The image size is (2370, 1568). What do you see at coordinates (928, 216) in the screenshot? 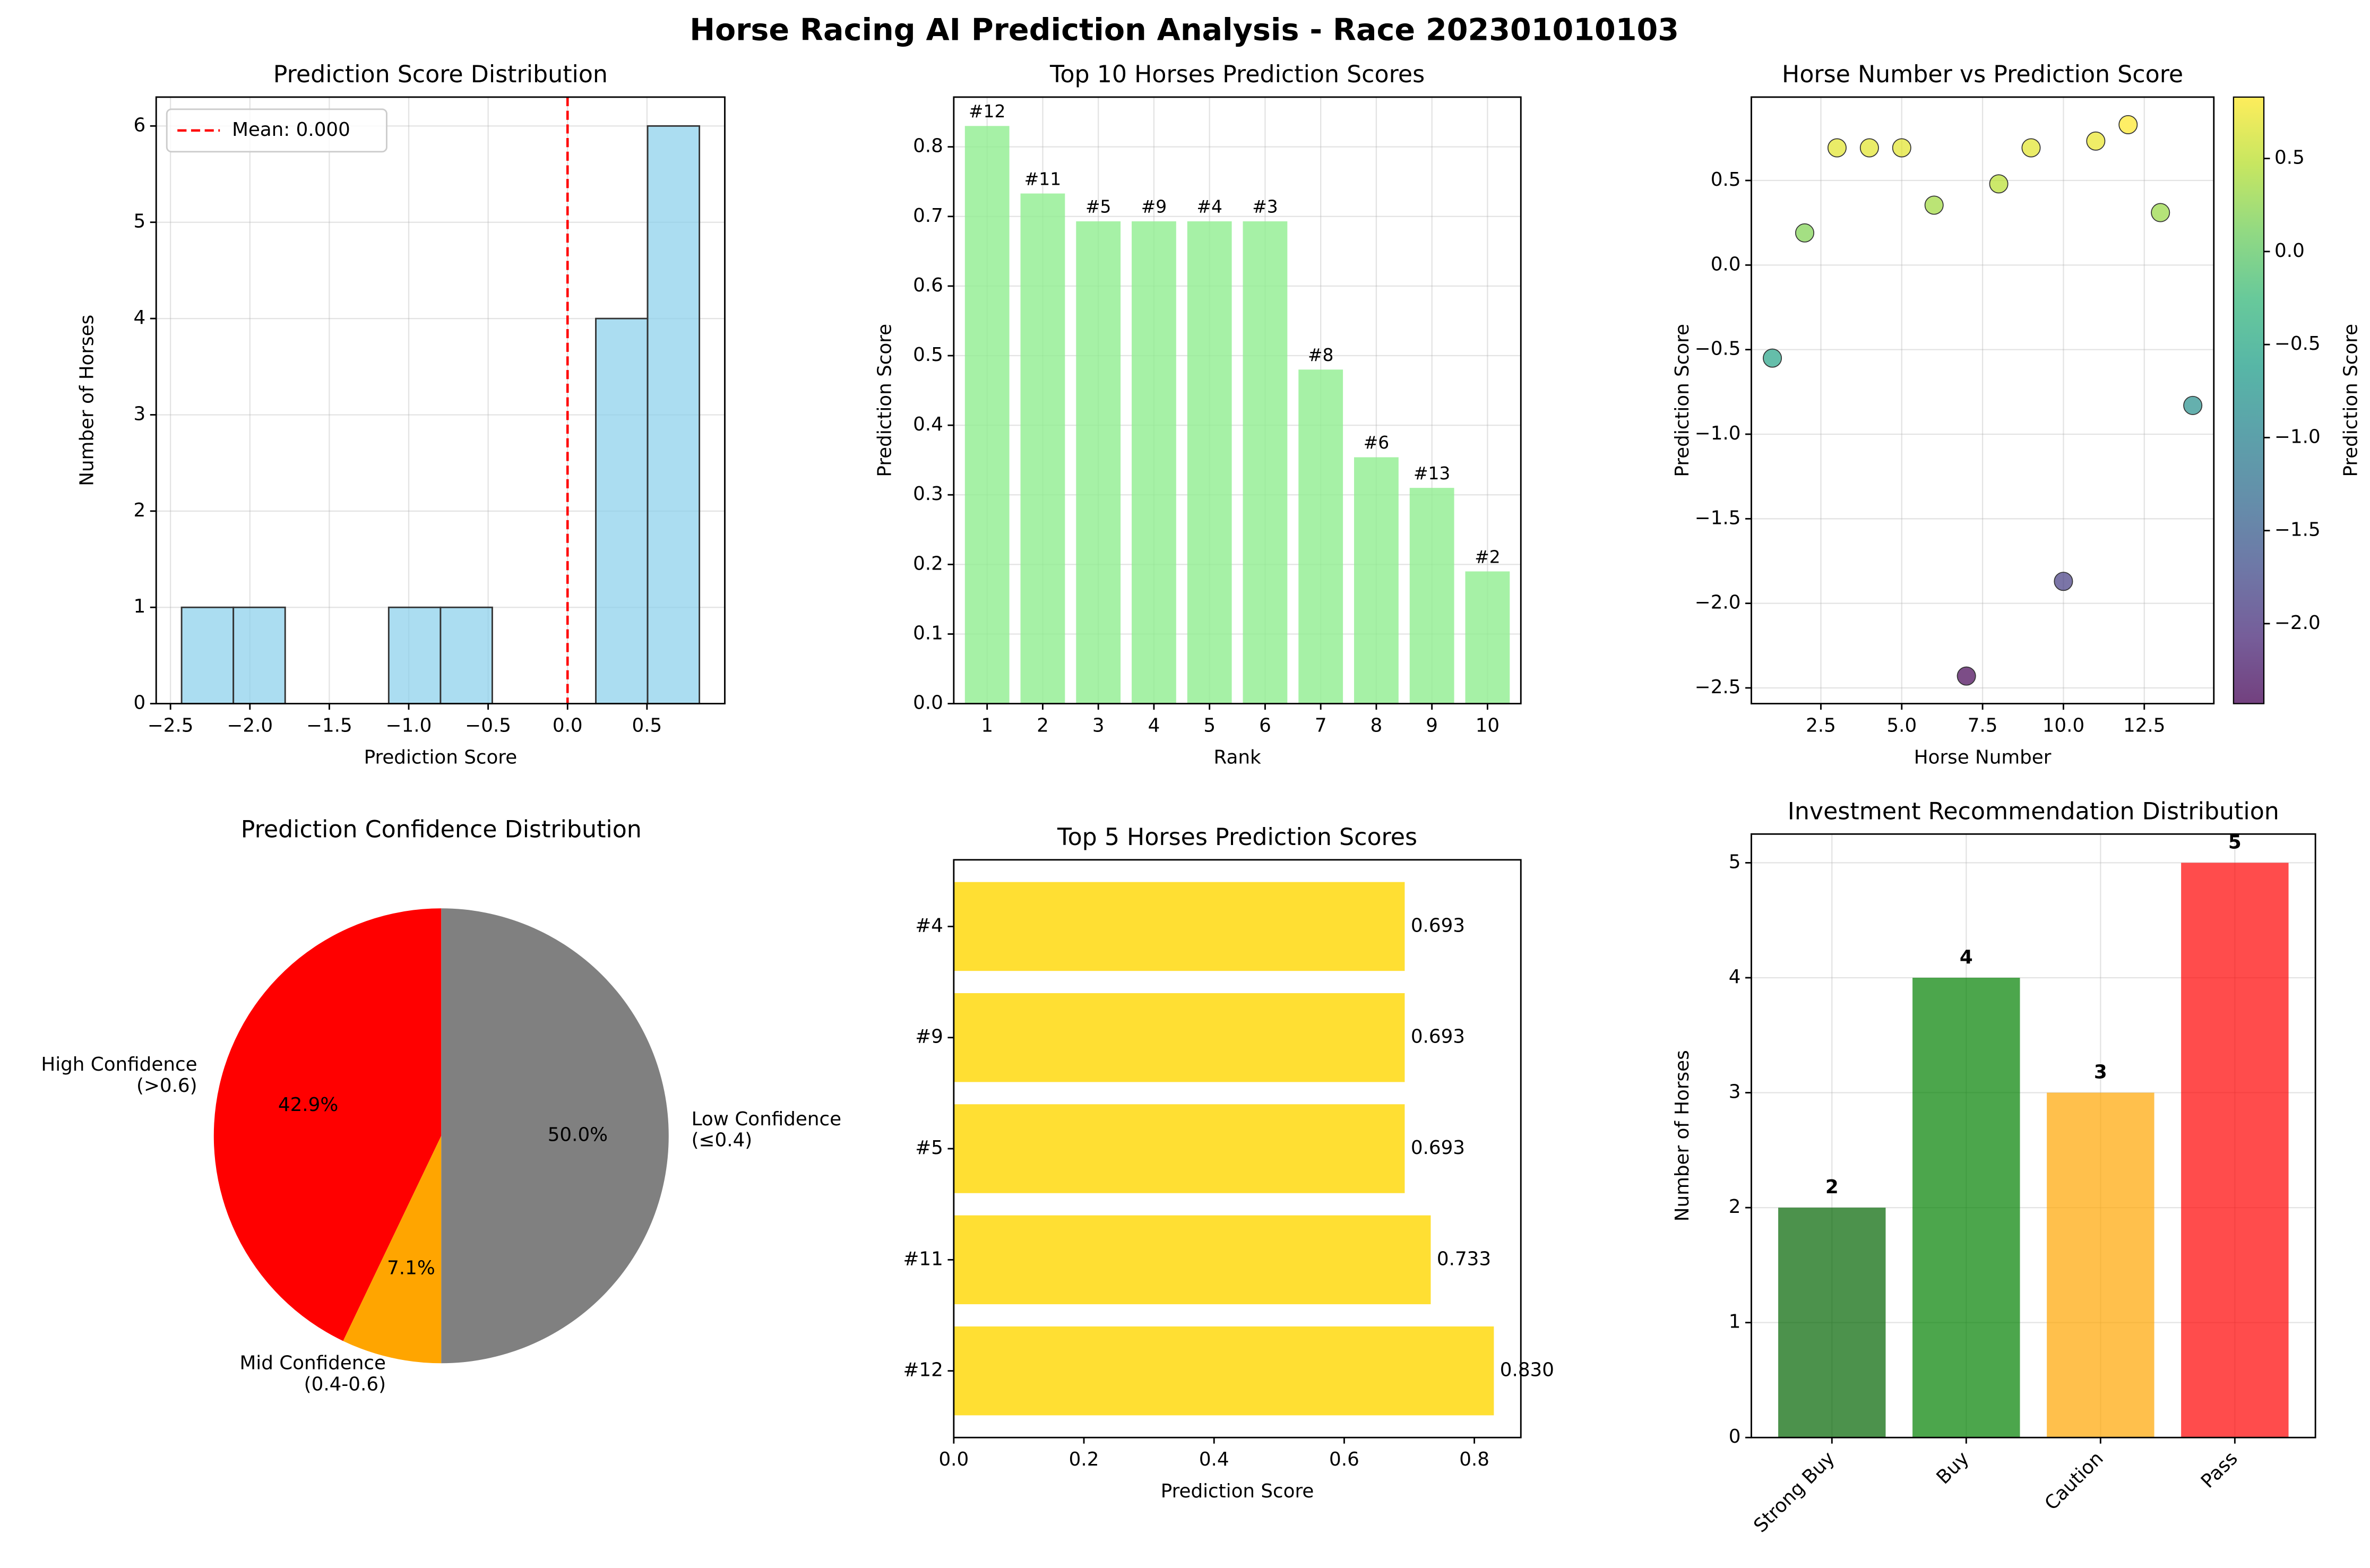
I see `y-tick-label: 0.7` at bounding box center [928, 216].